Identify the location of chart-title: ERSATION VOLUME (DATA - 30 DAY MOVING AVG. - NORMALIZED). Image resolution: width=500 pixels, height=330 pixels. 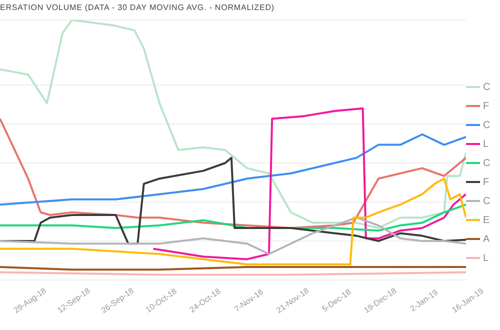
(137, 7).